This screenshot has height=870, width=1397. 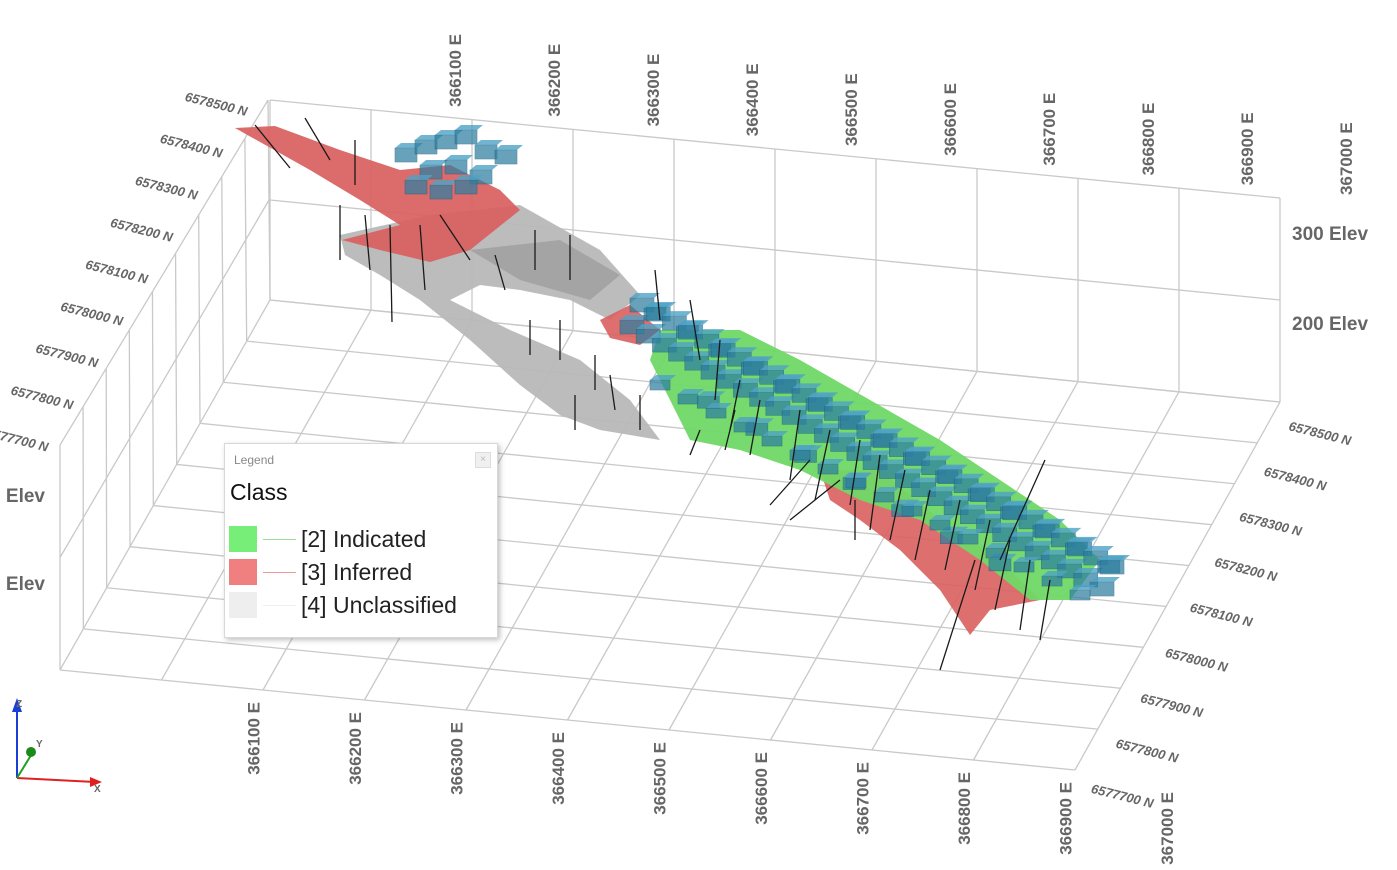 I want to click on easting-tick-top: 366100 E, so click(x=455, y=70).